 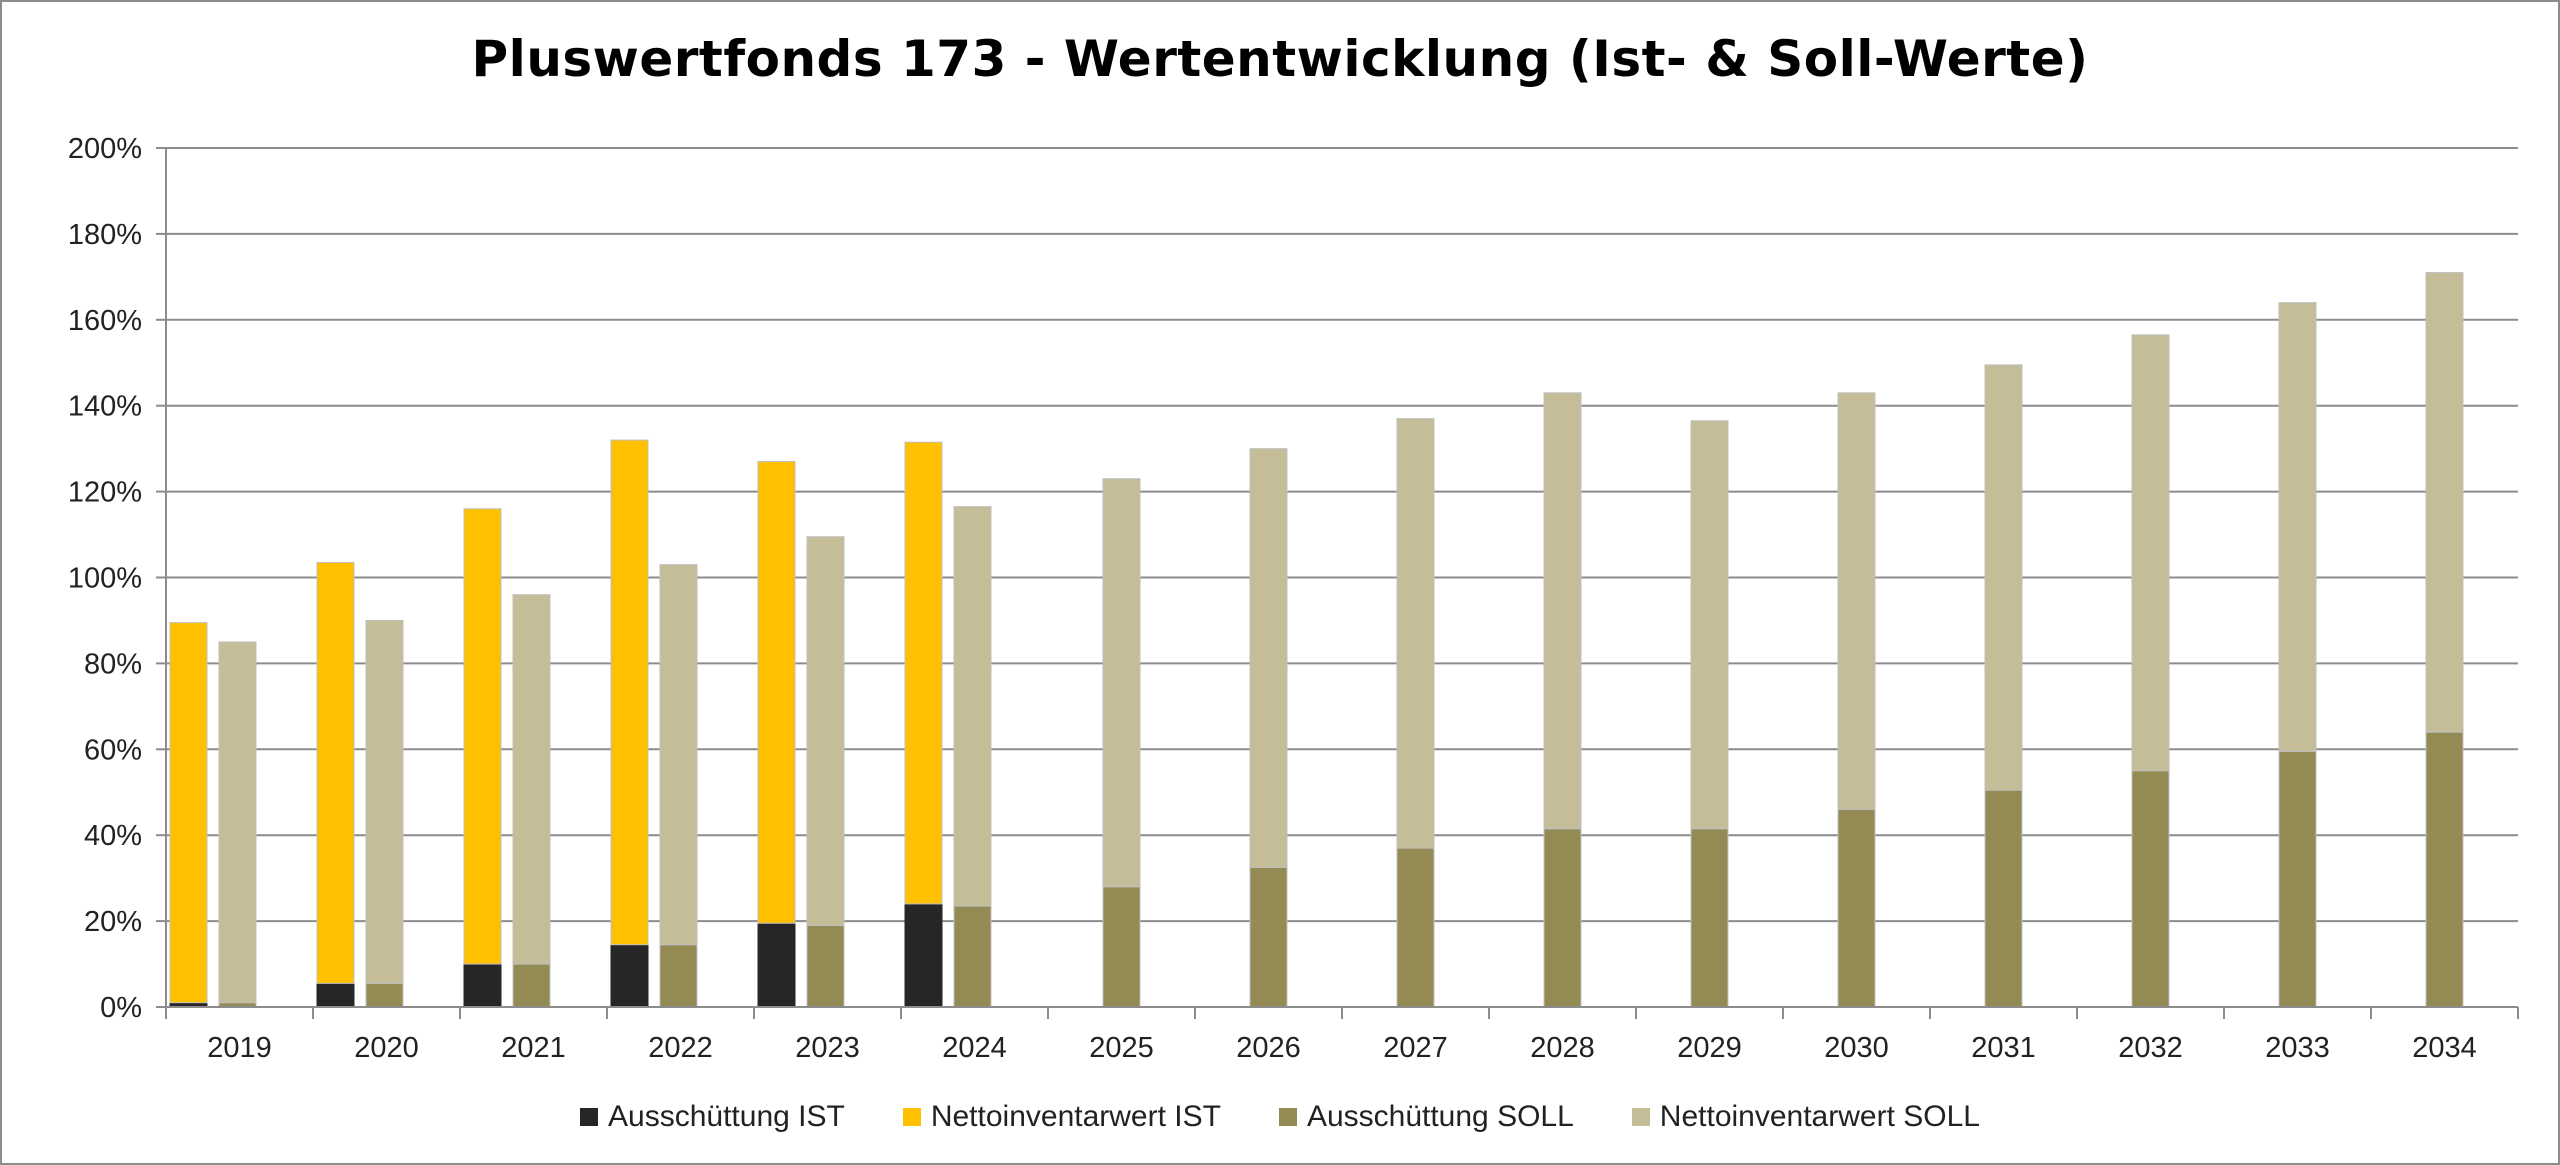 I want to click on bar-aussch-ttung-soll-2025, so click(x=1121, y=947).